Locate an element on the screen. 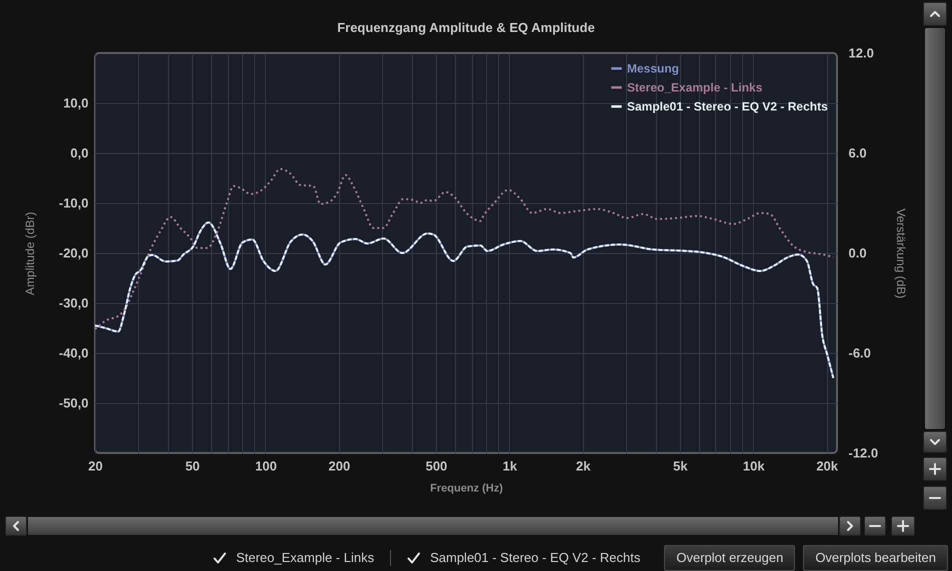  y2-tick-label: 0.0 is located at coordinates (857, 253).